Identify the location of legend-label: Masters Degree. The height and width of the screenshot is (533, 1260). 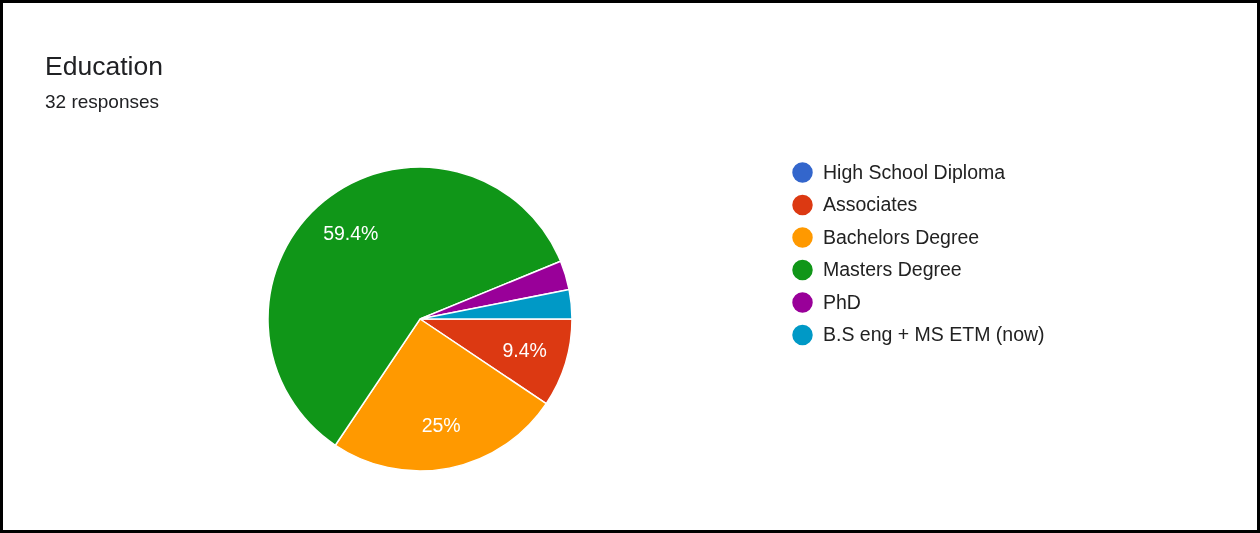
(892, 269).